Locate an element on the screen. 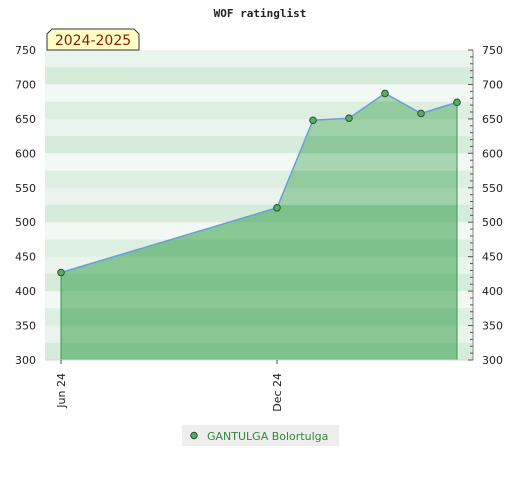  legend-box is located at coordinates (260, 435).